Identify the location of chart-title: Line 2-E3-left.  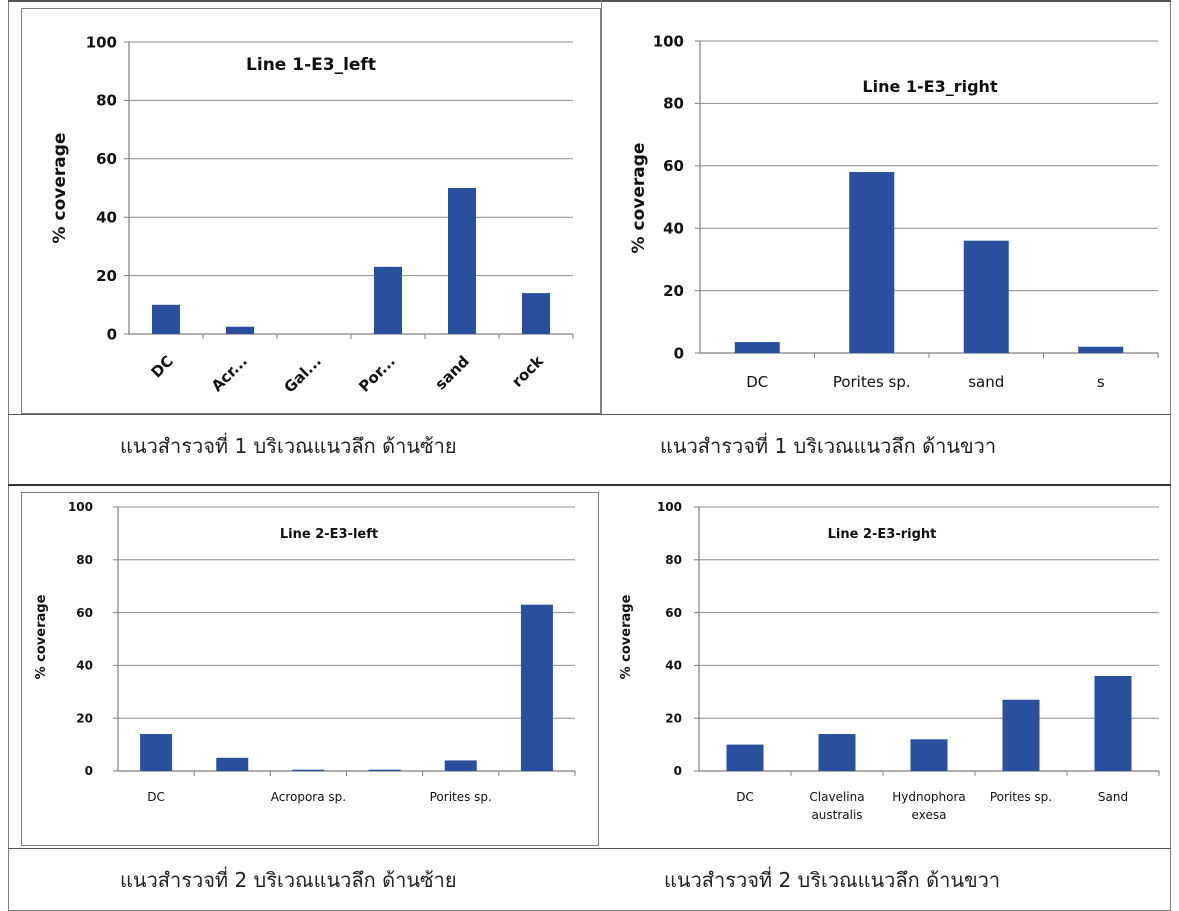
(329, 534).